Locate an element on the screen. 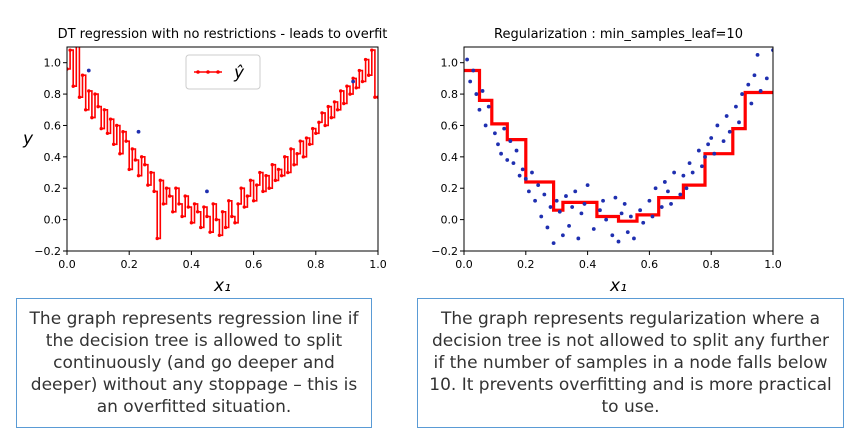  regularization-x-tick-label: 0.6 is located at coordinates (650, 264).